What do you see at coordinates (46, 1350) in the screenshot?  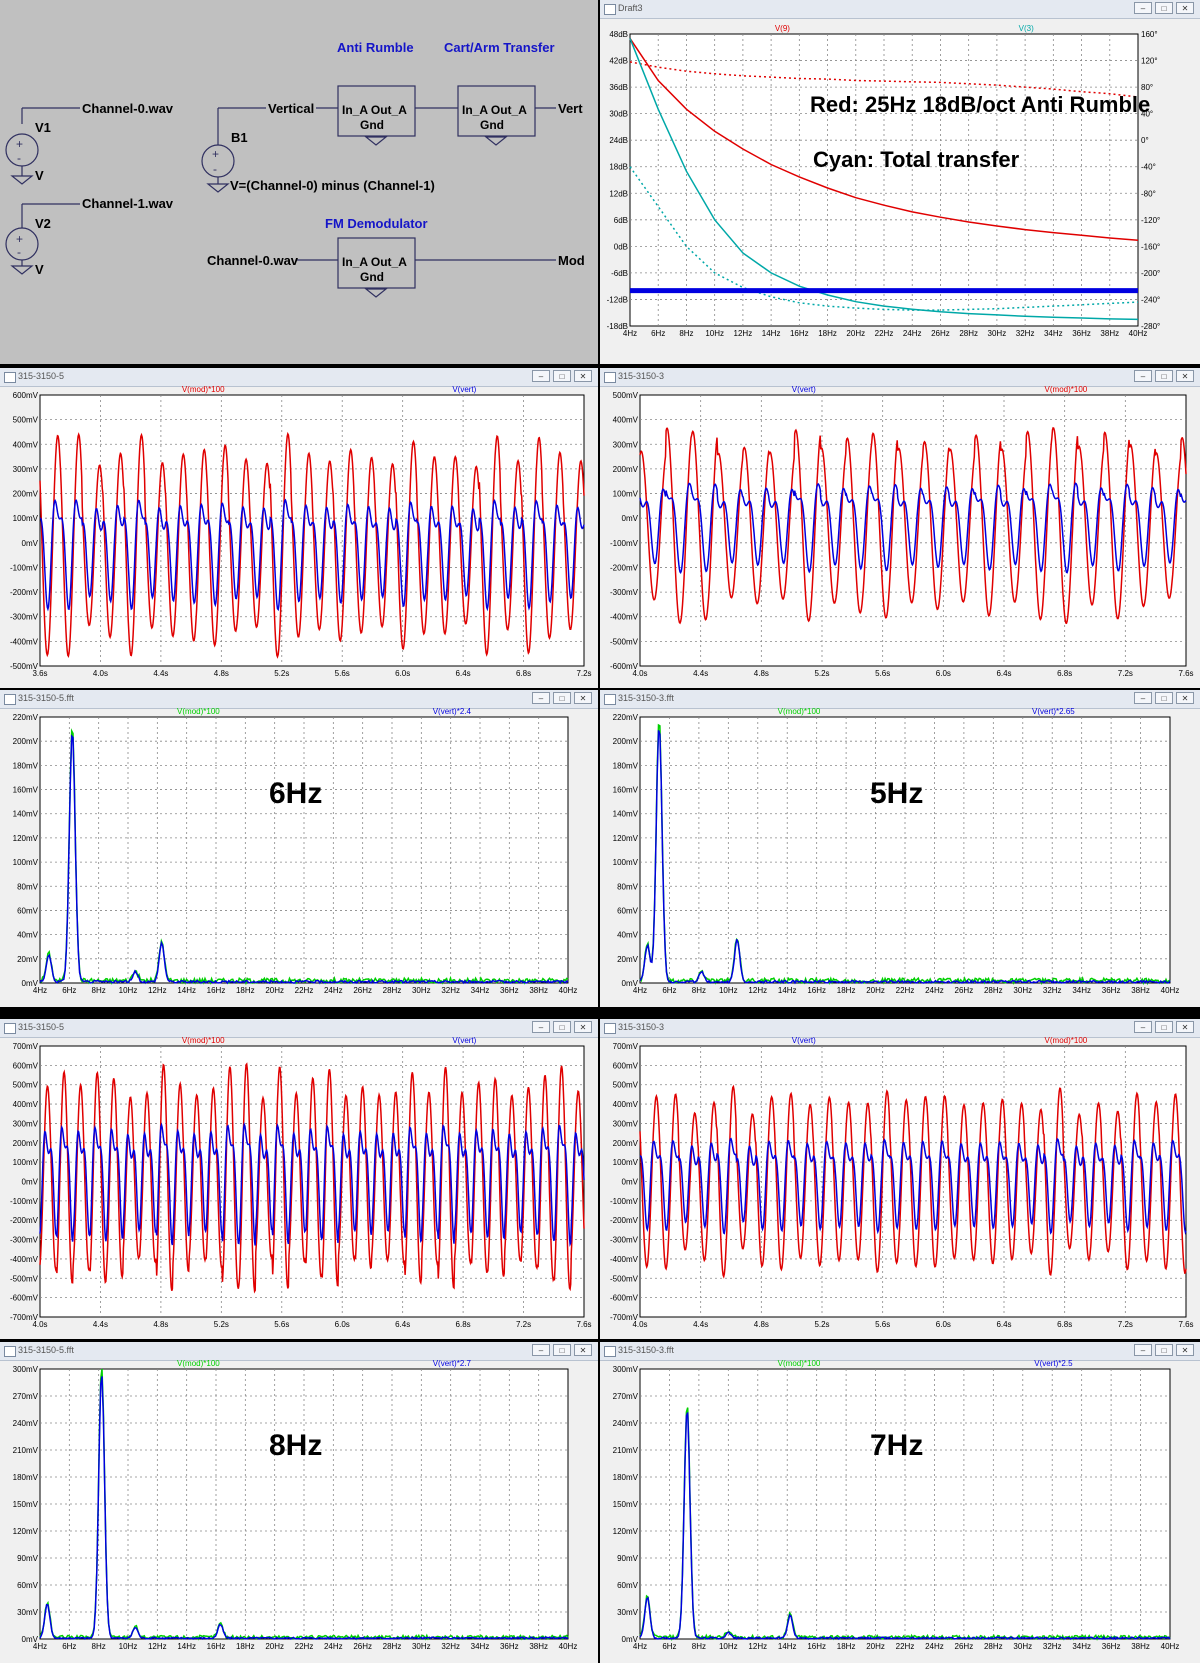 I see `window-title: 315-3150-5.fft` at bounding box center [46, 1350].